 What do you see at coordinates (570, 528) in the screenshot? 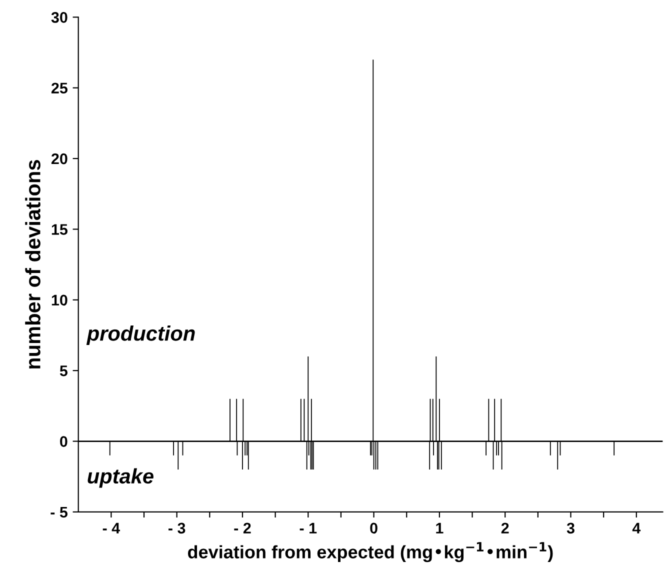
I see `x-tick-label: 3` at bounding box center [570, 528].